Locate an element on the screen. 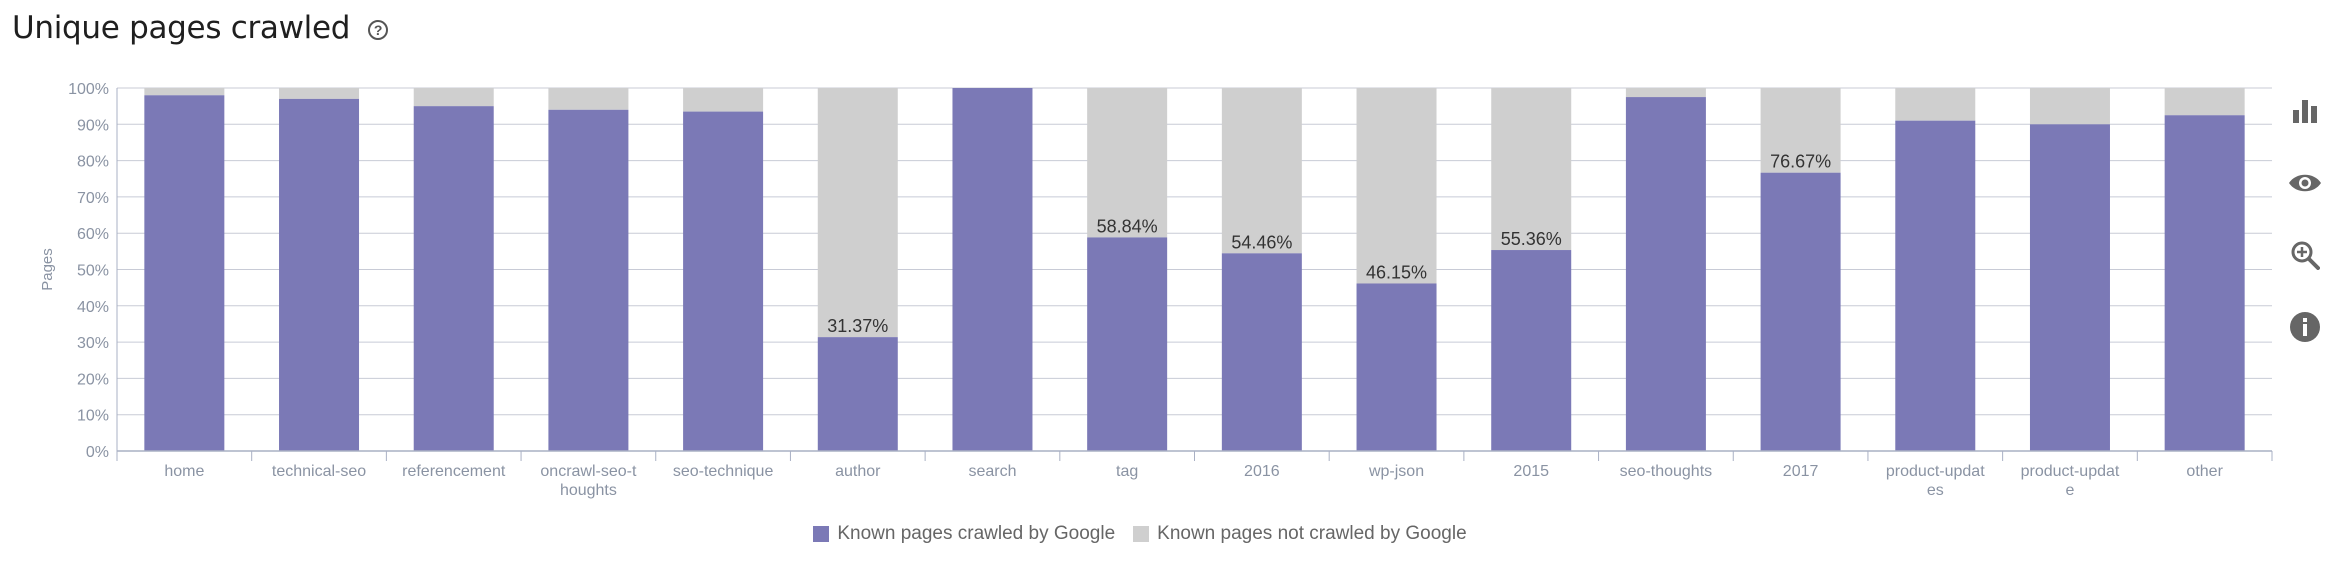  x-tick-label: author is located at coordinates (858, 471).